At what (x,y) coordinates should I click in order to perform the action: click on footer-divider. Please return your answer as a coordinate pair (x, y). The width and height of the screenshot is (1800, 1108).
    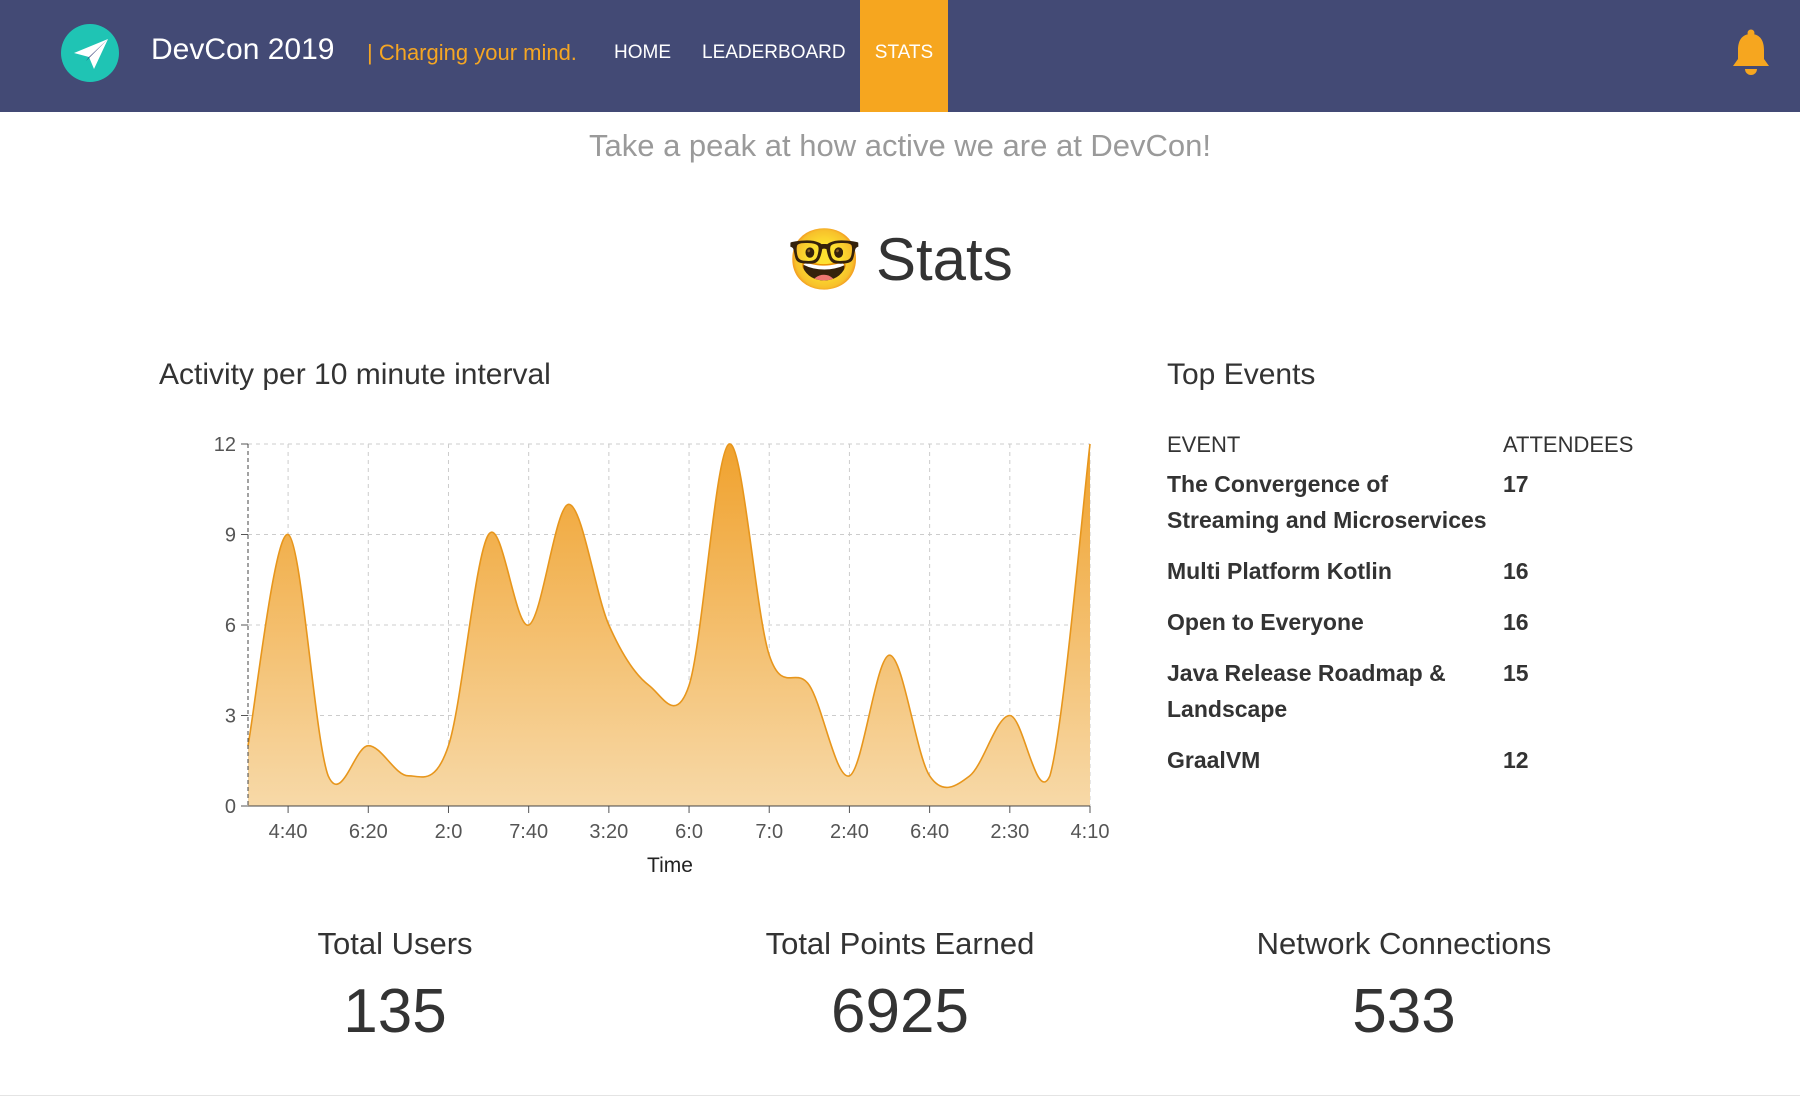
    Looking at the image, I should click on (900, 1095).